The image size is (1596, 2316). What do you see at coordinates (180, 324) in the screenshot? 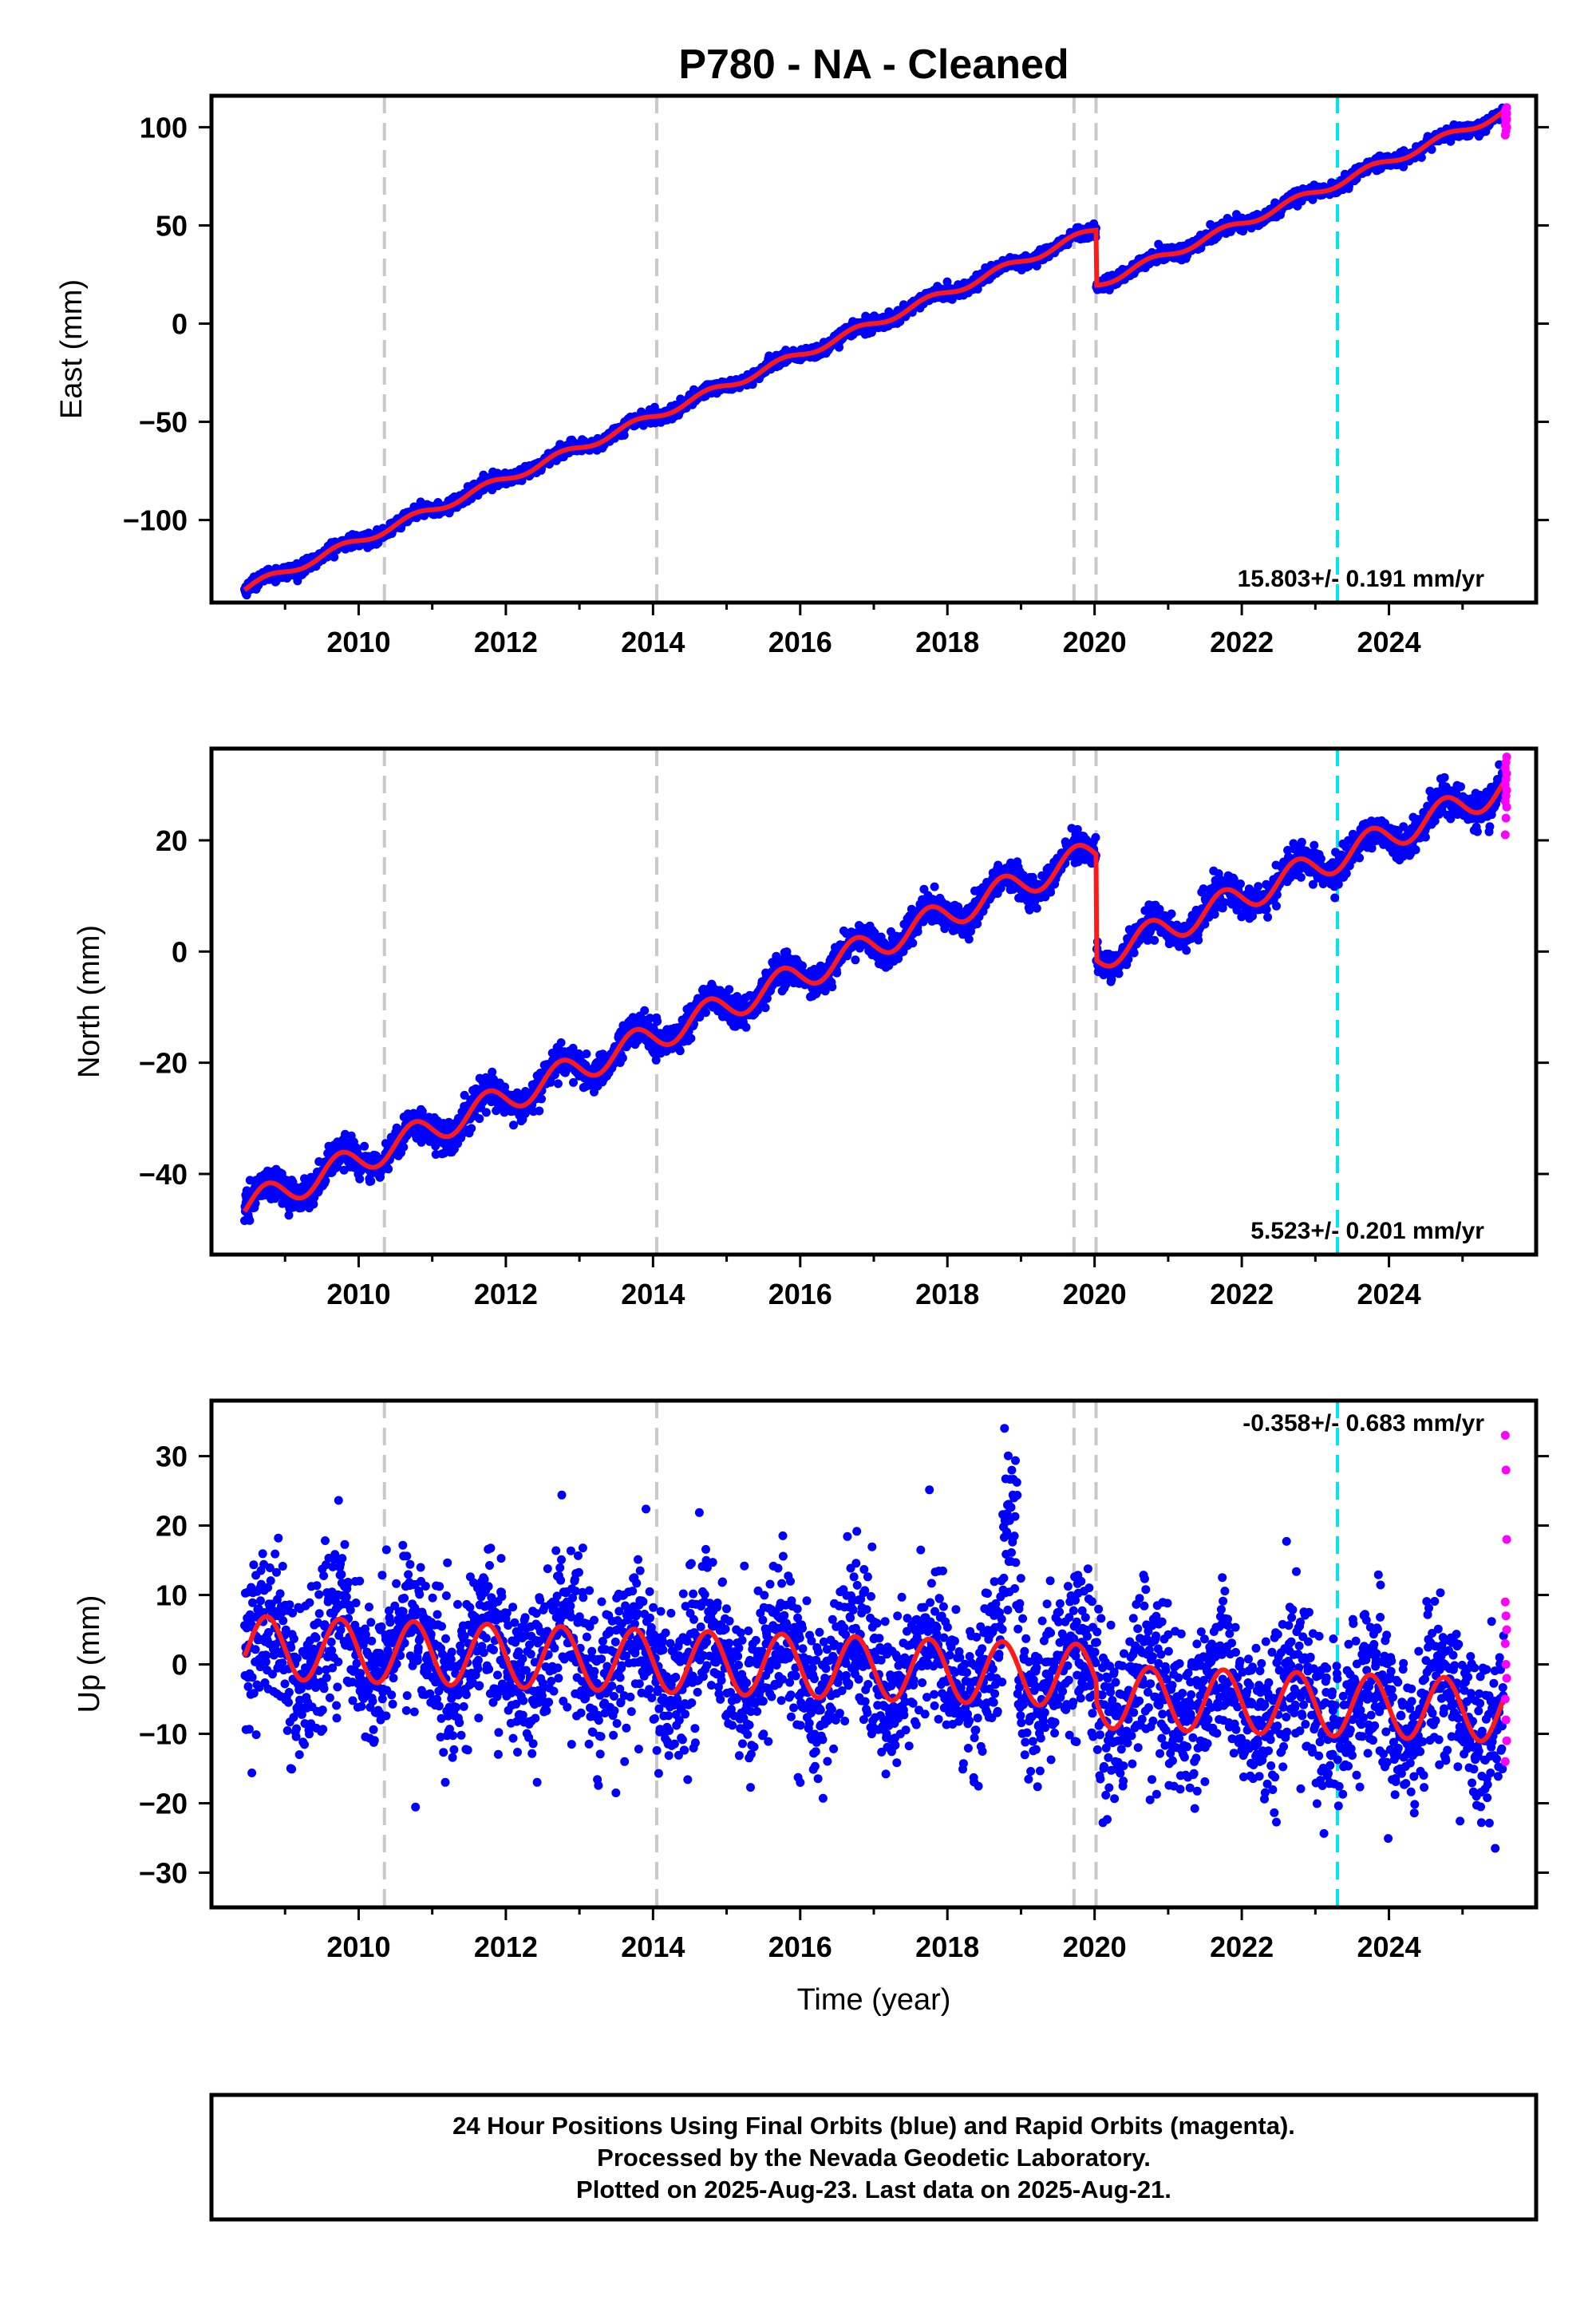
I see `y-tick-label: 0` at bounding box center [180, 324].